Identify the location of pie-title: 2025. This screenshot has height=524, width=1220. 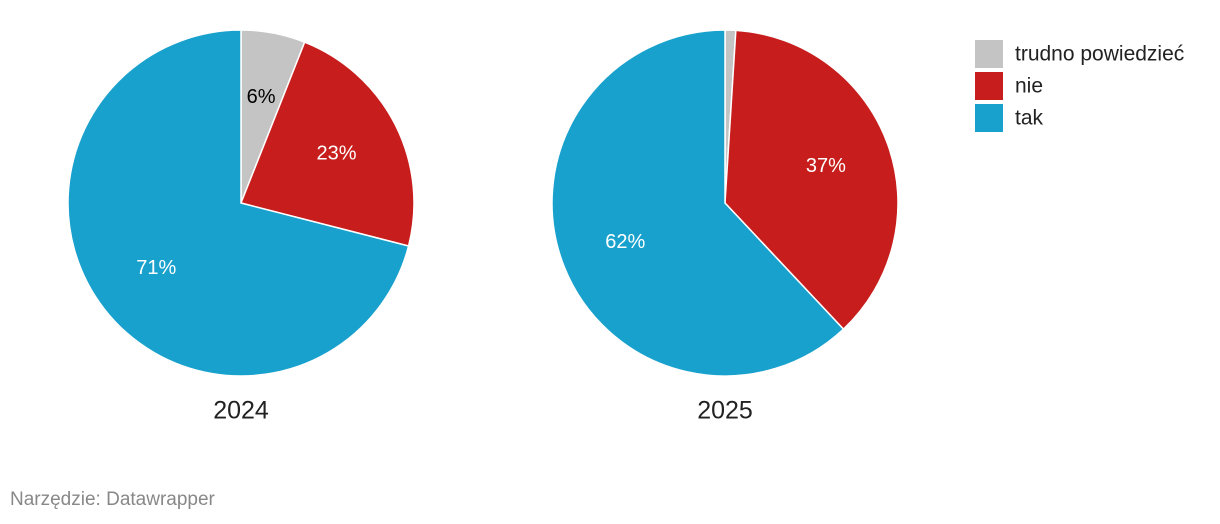
(725, 411).